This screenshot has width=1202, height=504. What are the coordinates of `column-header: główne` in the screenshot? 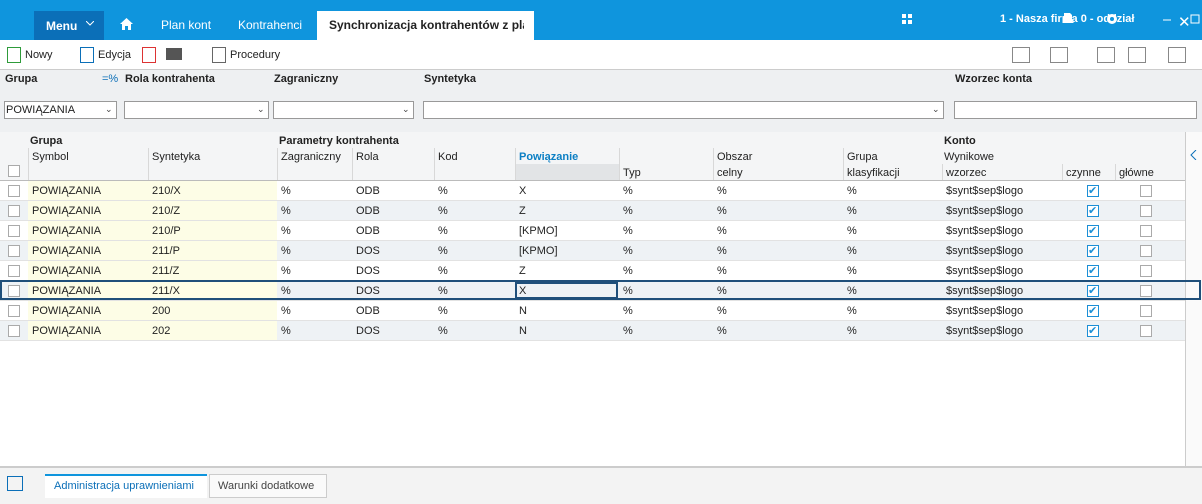 It's located at (1136, 173).